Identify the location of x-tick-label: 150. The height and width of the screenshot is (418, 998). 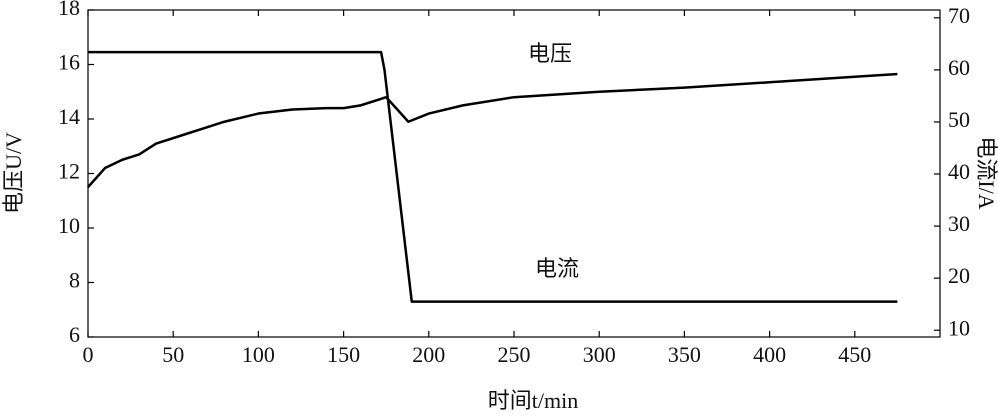
(343, 354).